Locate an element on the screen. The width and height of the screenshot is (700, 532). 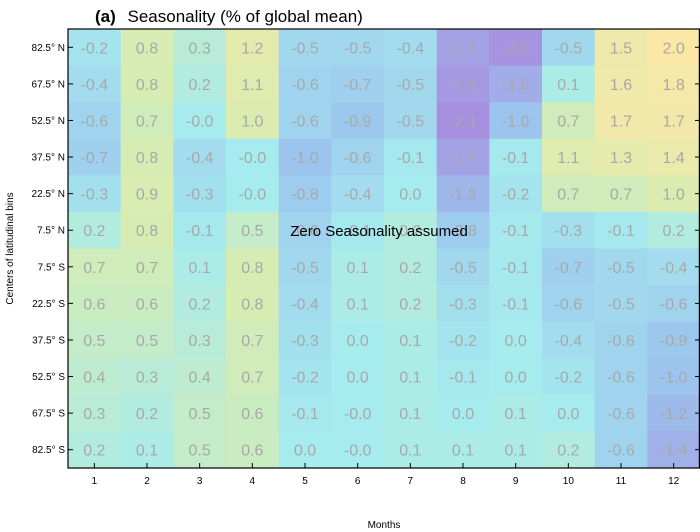
cell-value-label: -2.0 is located at coordinates (516, 48).